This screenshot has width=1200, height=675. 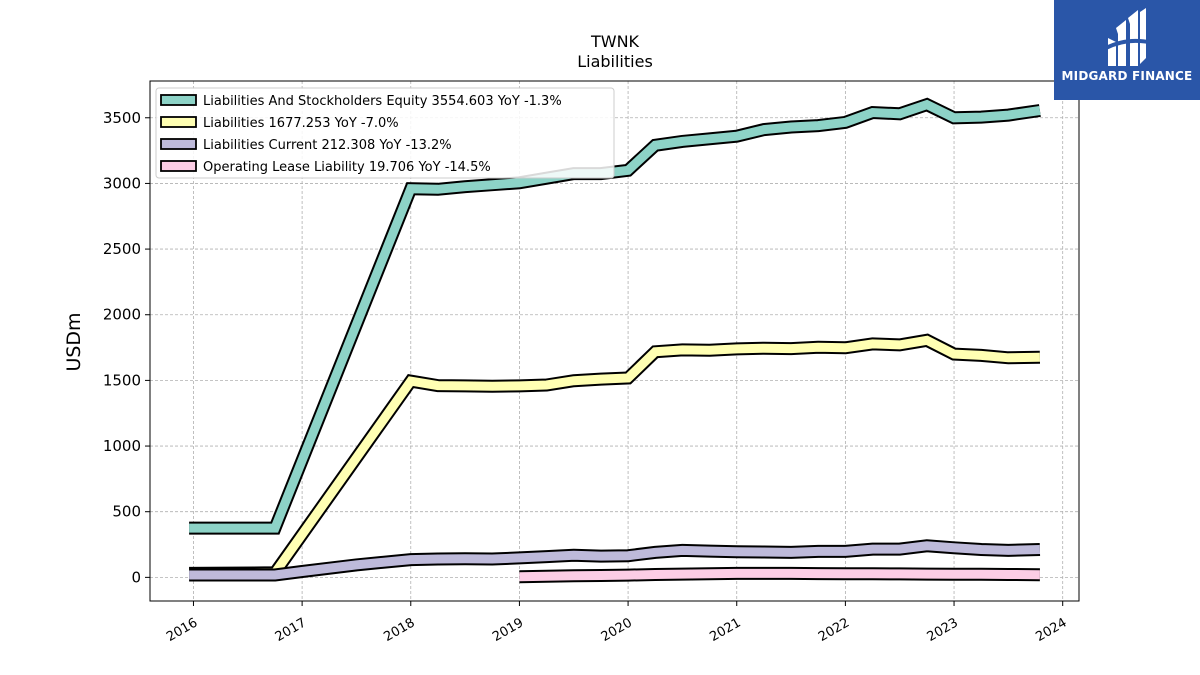 I want to click on y-tick-label: 1500, so click(x=122, y=380).